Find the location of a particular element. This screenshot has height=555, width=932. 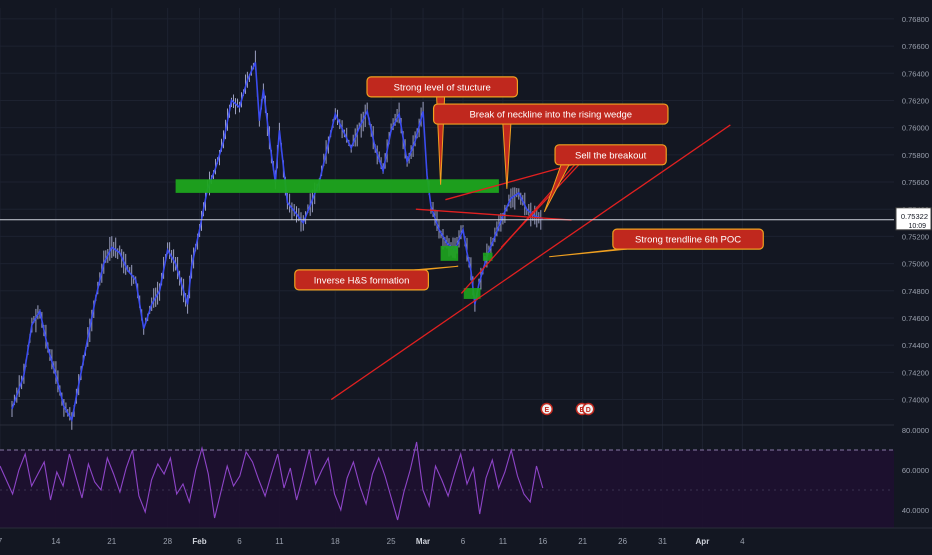

price-tick-label: 0.76000 is located at coordinates (915, 128).